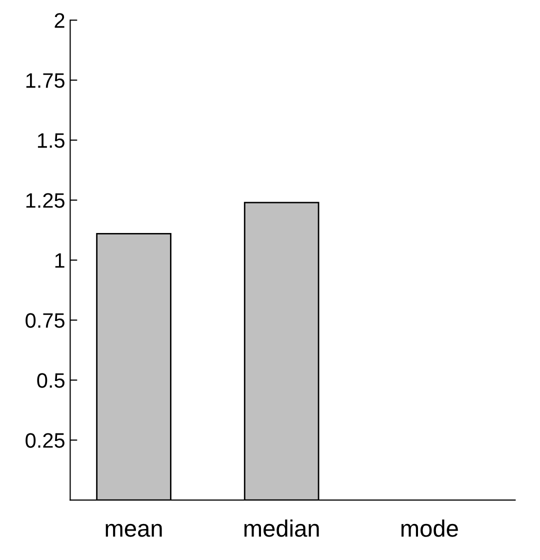 Image resolution: width=540 pixels, height=560 pixels. I want to click on y-tick-label: 1.5, so click(51, 140).